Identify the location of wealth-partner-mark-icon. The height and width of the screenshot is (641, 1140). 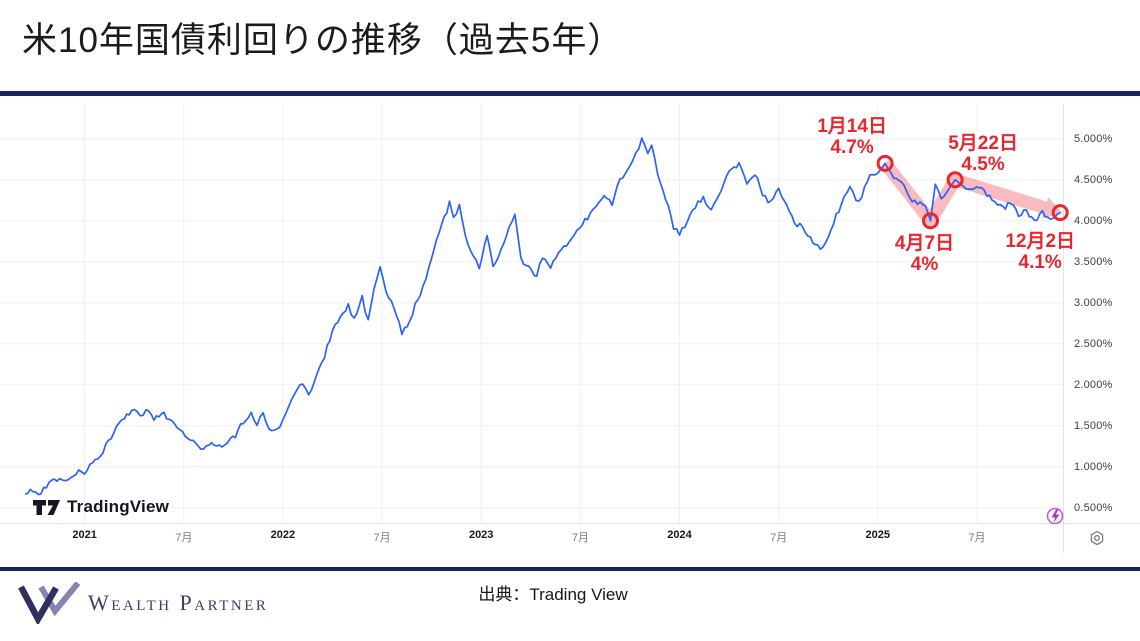
(49, 603).